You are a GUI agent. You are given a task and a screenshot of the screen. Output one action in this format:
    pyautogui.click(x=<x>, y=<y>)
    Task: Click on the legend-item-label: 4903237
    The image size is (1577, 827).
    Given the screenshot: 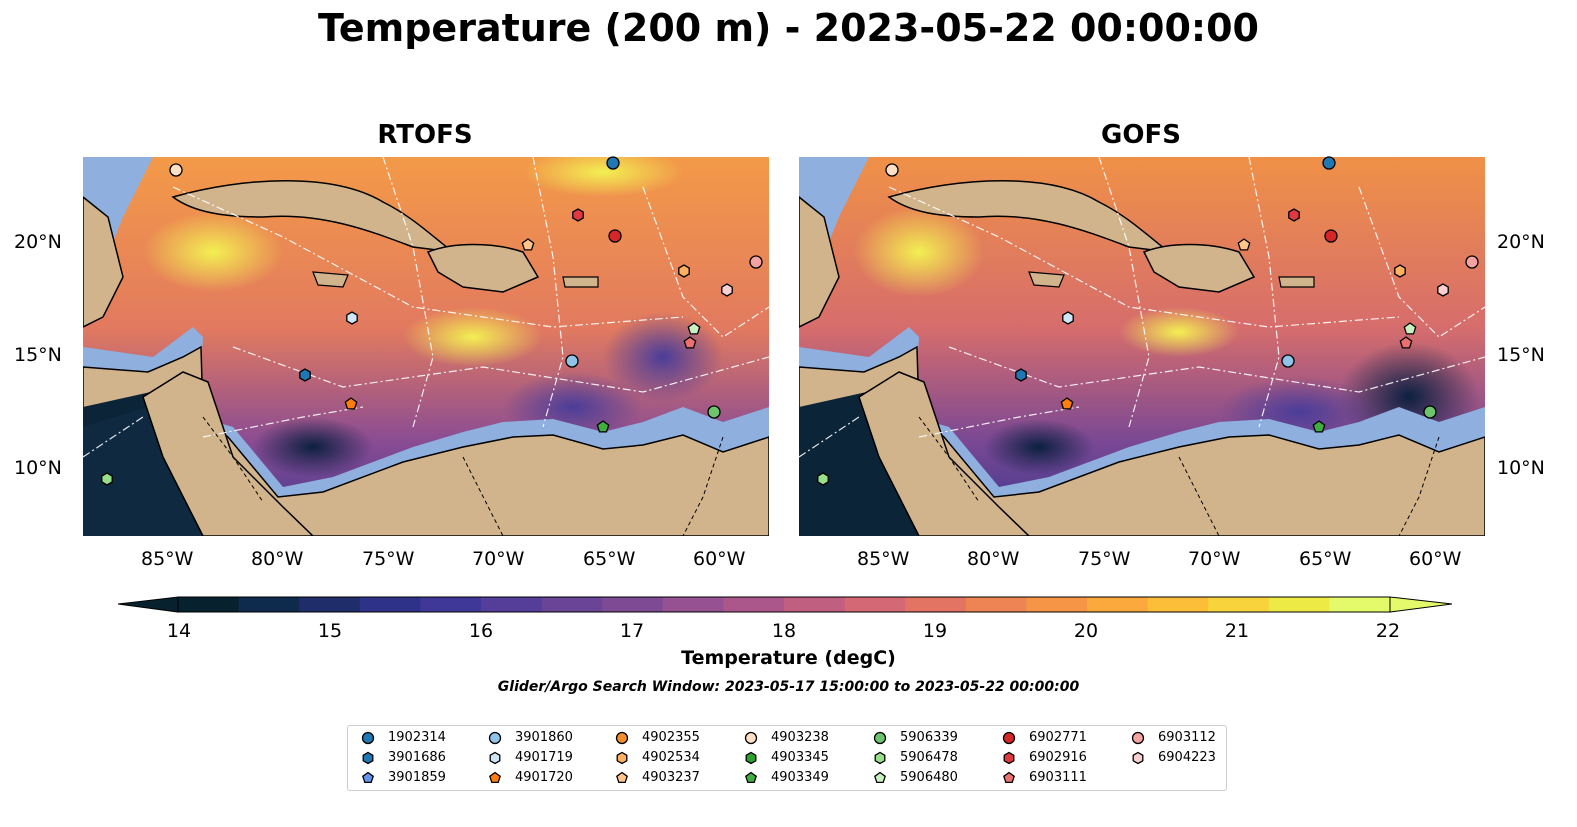 What is the action you would take?
    pyautogui.click(x=671, y=777)
    